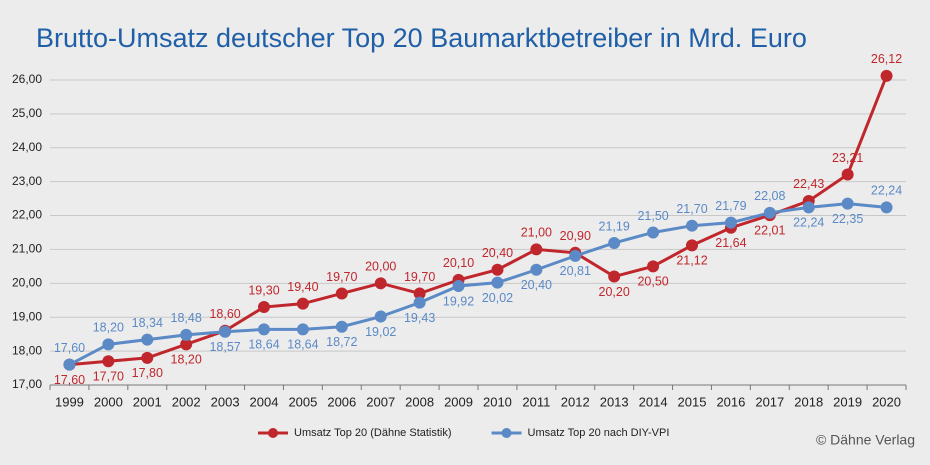 The image size is (930, 465). What do you see at coordinates (27, 316) in the screenshot?
I see `y-tick-label: 19,00` at bounding box center [27, 316].